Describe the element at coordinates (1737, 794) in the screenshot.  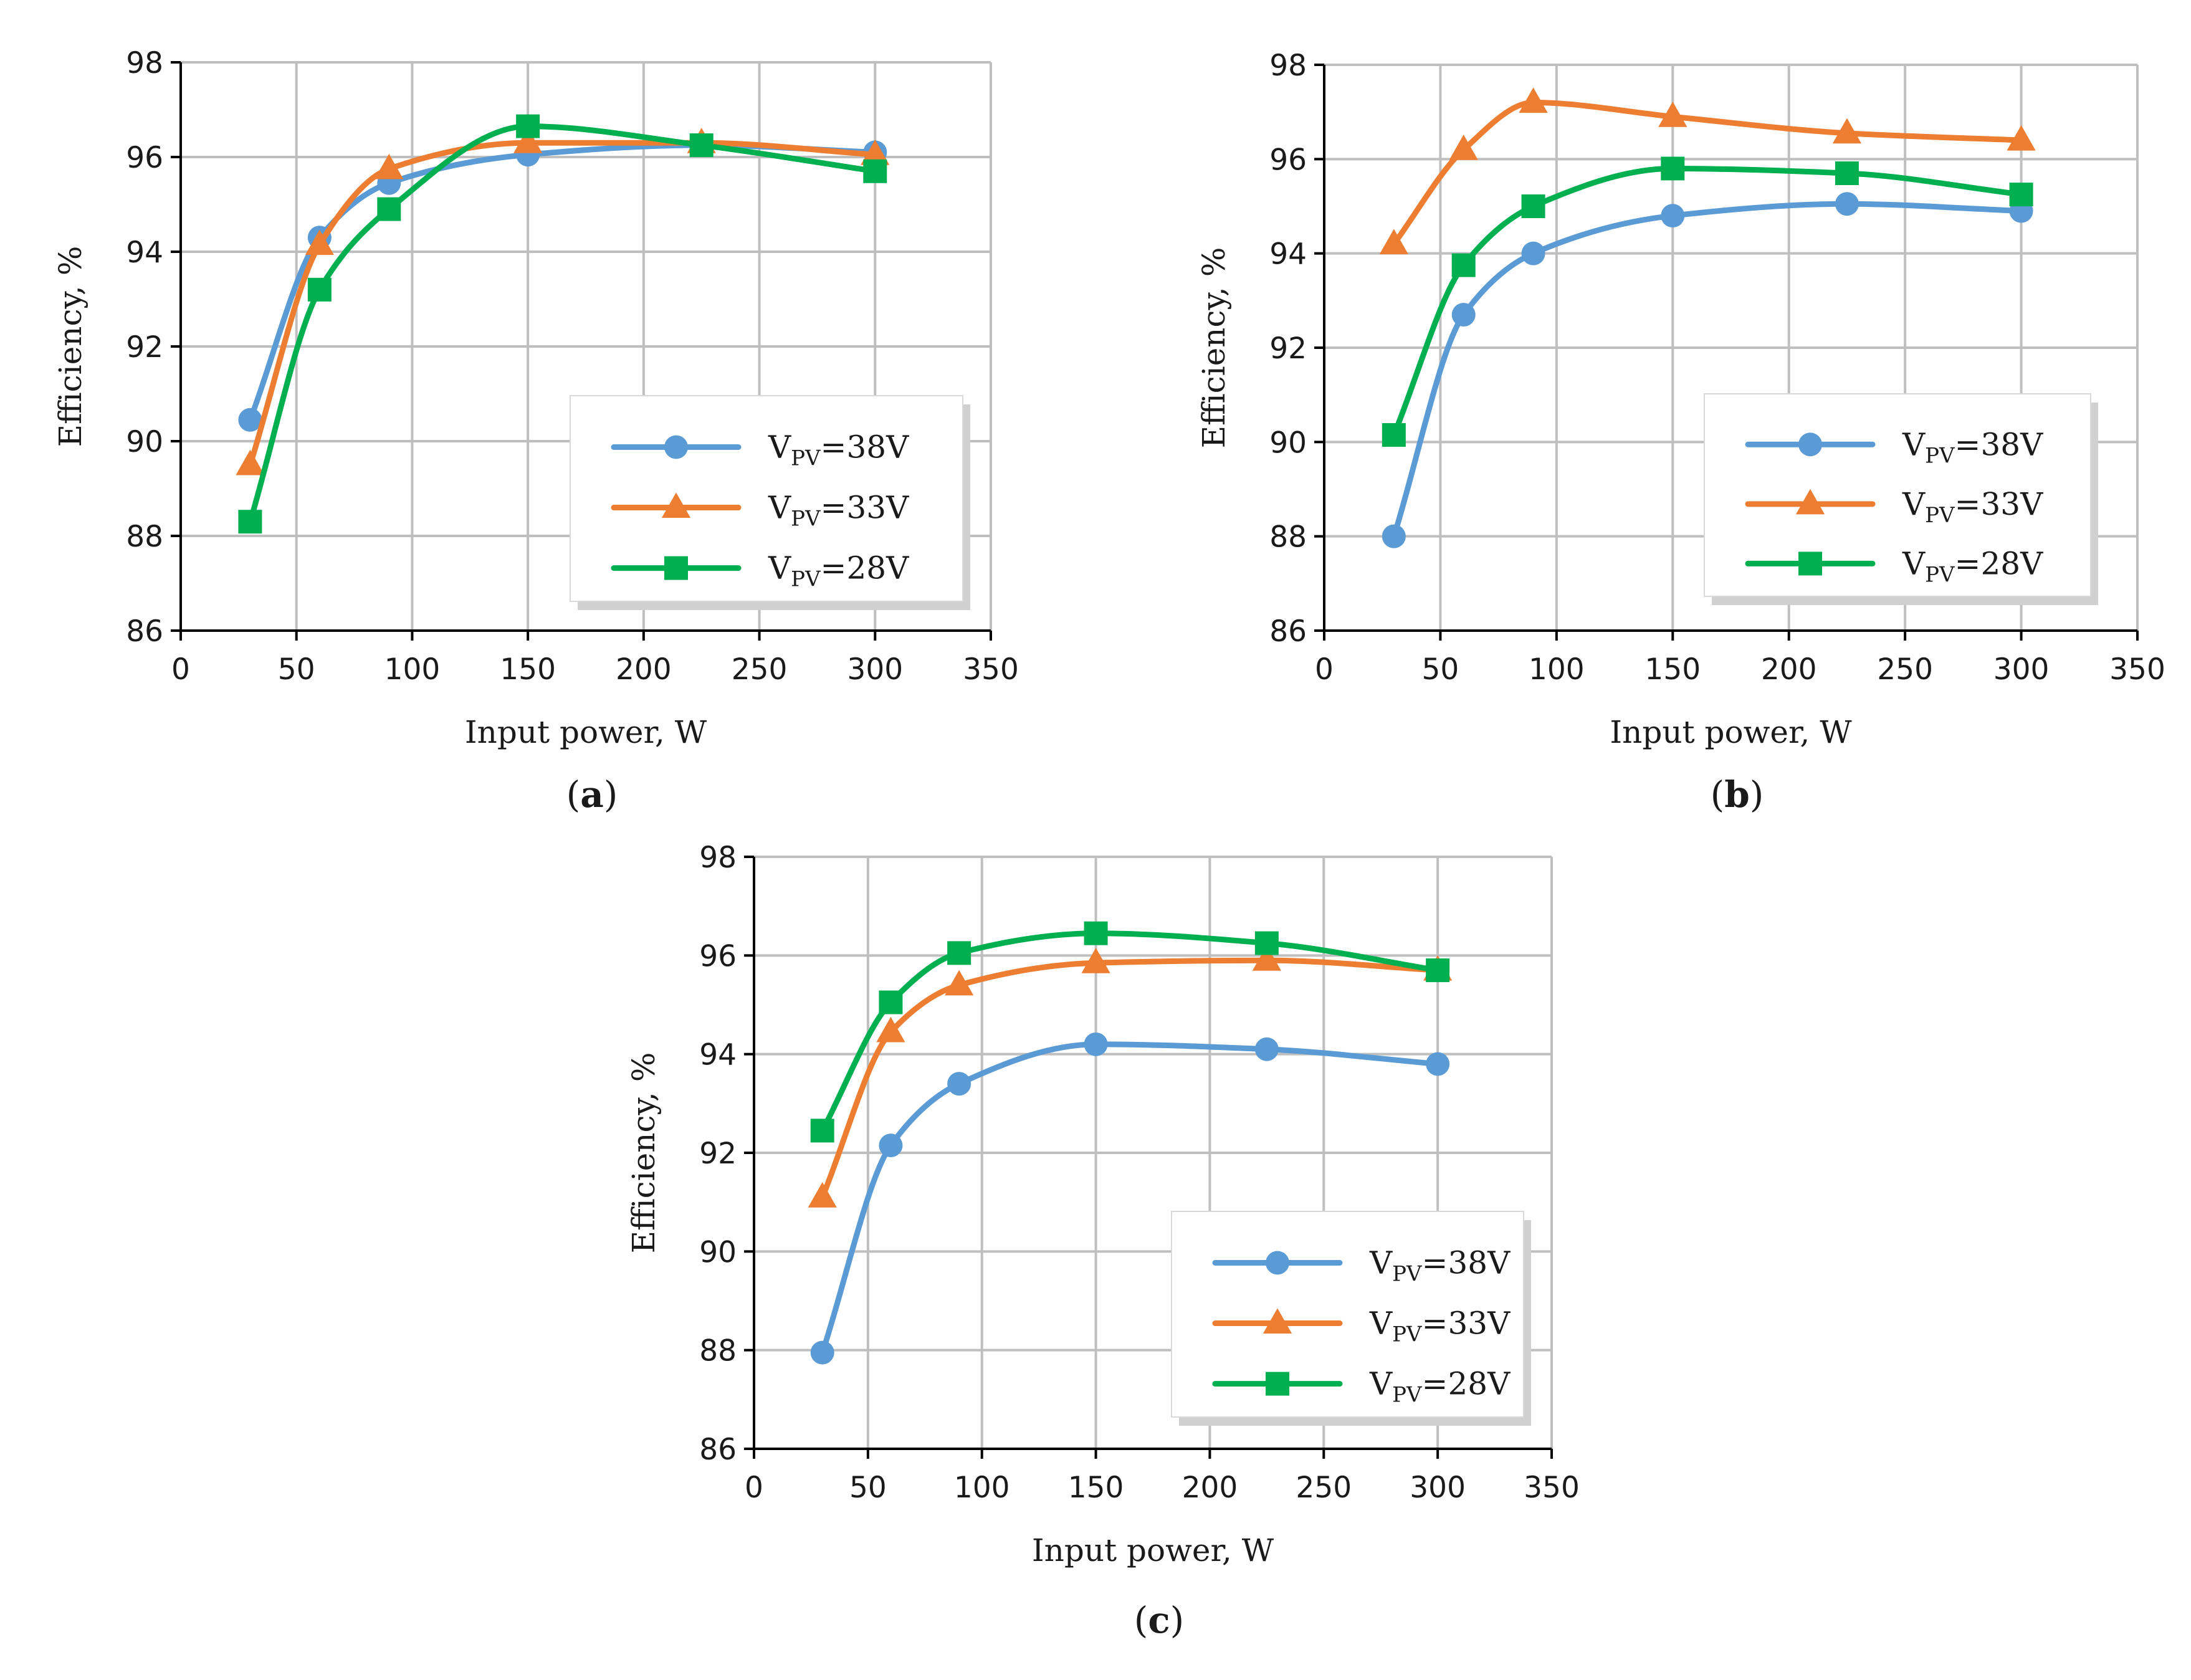
I see `panel-label: (b)` at that location.